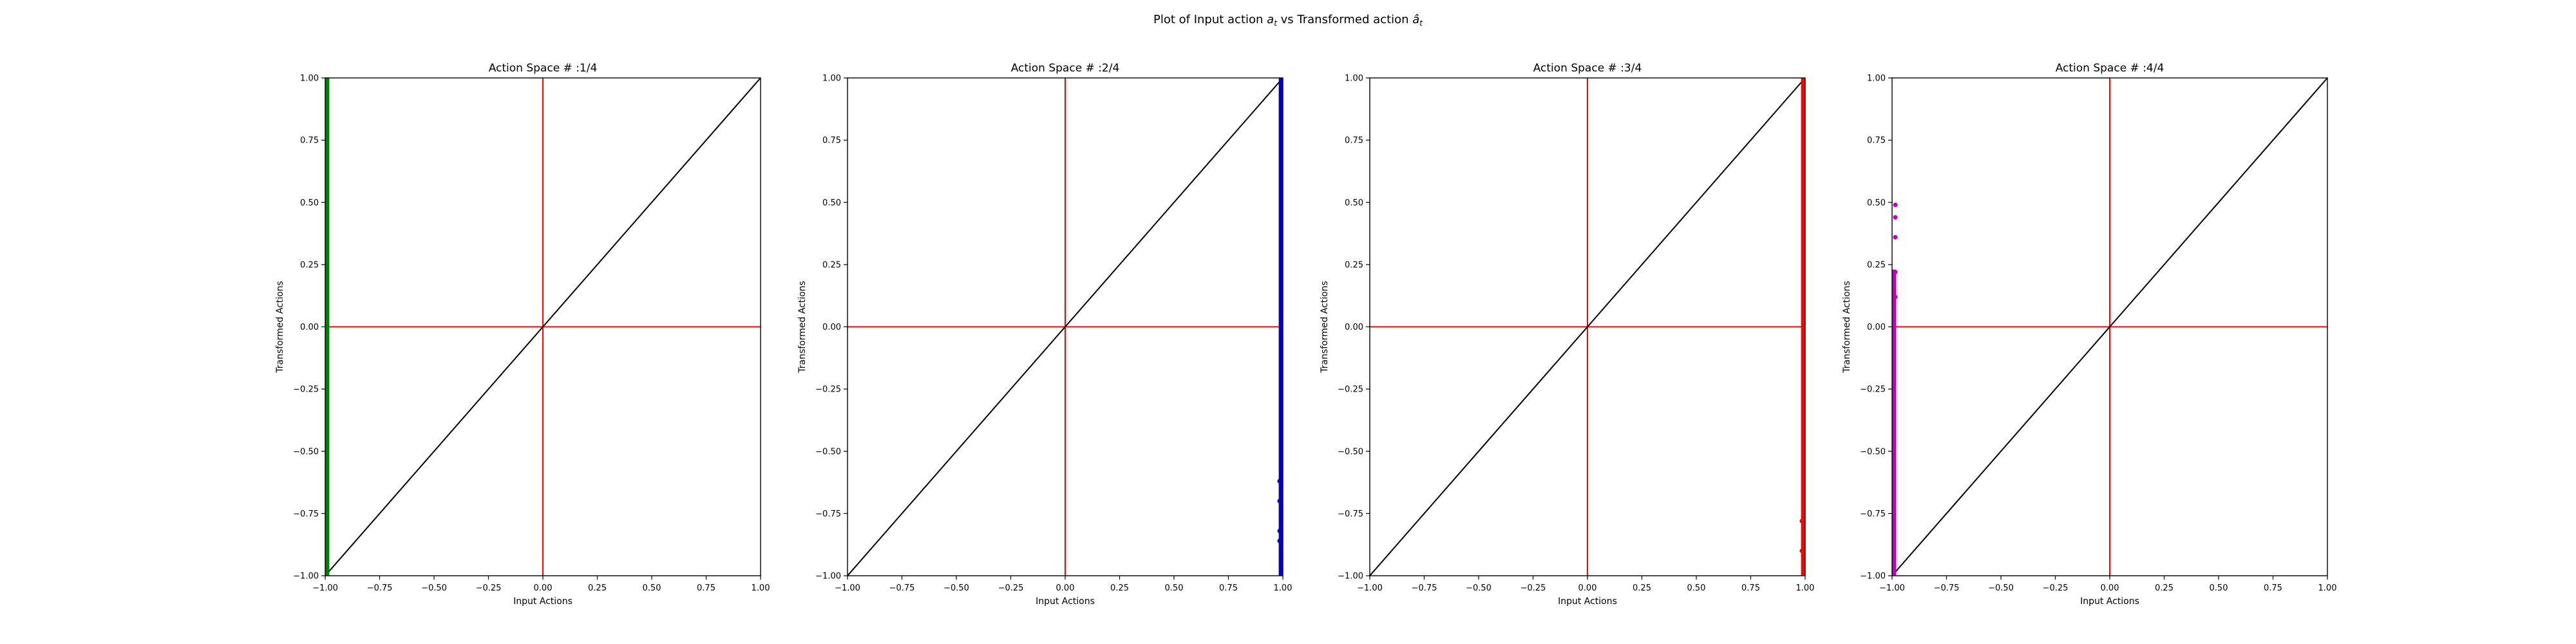  Describe the element at coordinates (2110, 68) in the screenshot. I see `subplot-title: Action Space # :4/4` at that location.